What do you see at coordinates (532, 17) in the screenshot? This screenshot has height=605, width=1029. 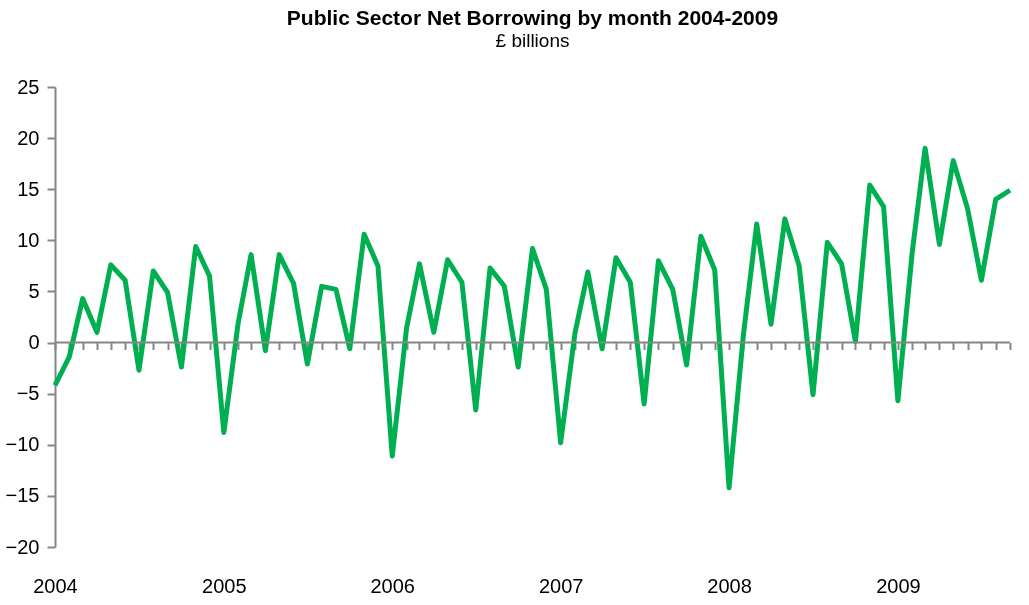 I see `chart-title: Public Sector Net Borrowing by month 2004-2009` at bounding box center [532, 17].